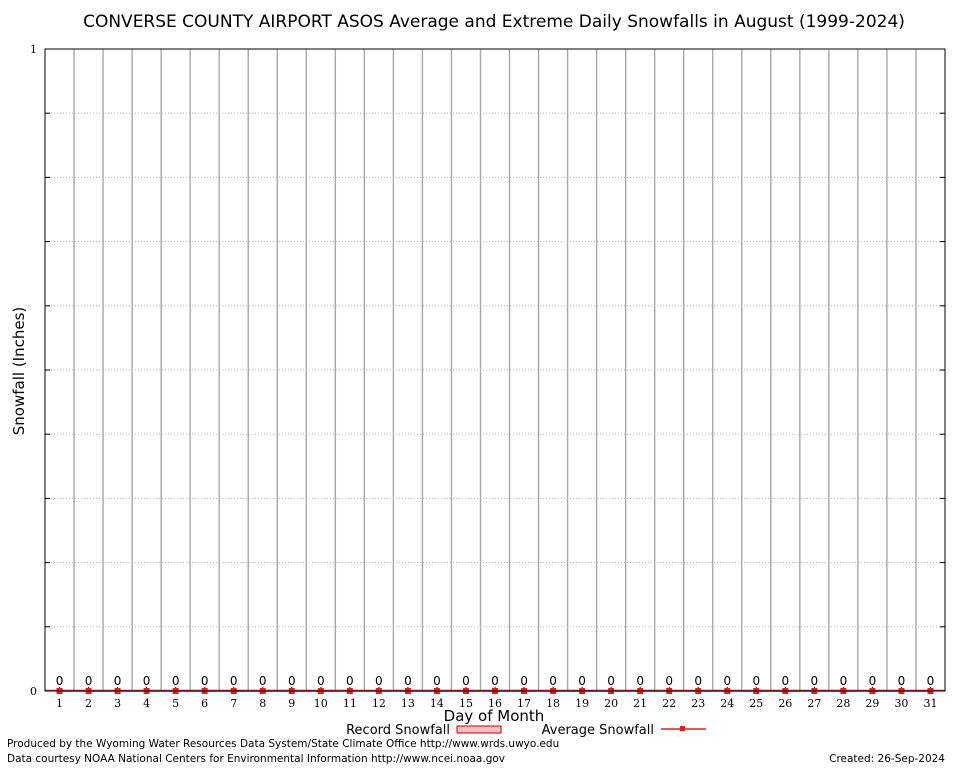 This screenshot has width=954, height=768. Describe the element at coordinates (727, 703) in the screenshot. I see `x-tick-label: 24` at that location.